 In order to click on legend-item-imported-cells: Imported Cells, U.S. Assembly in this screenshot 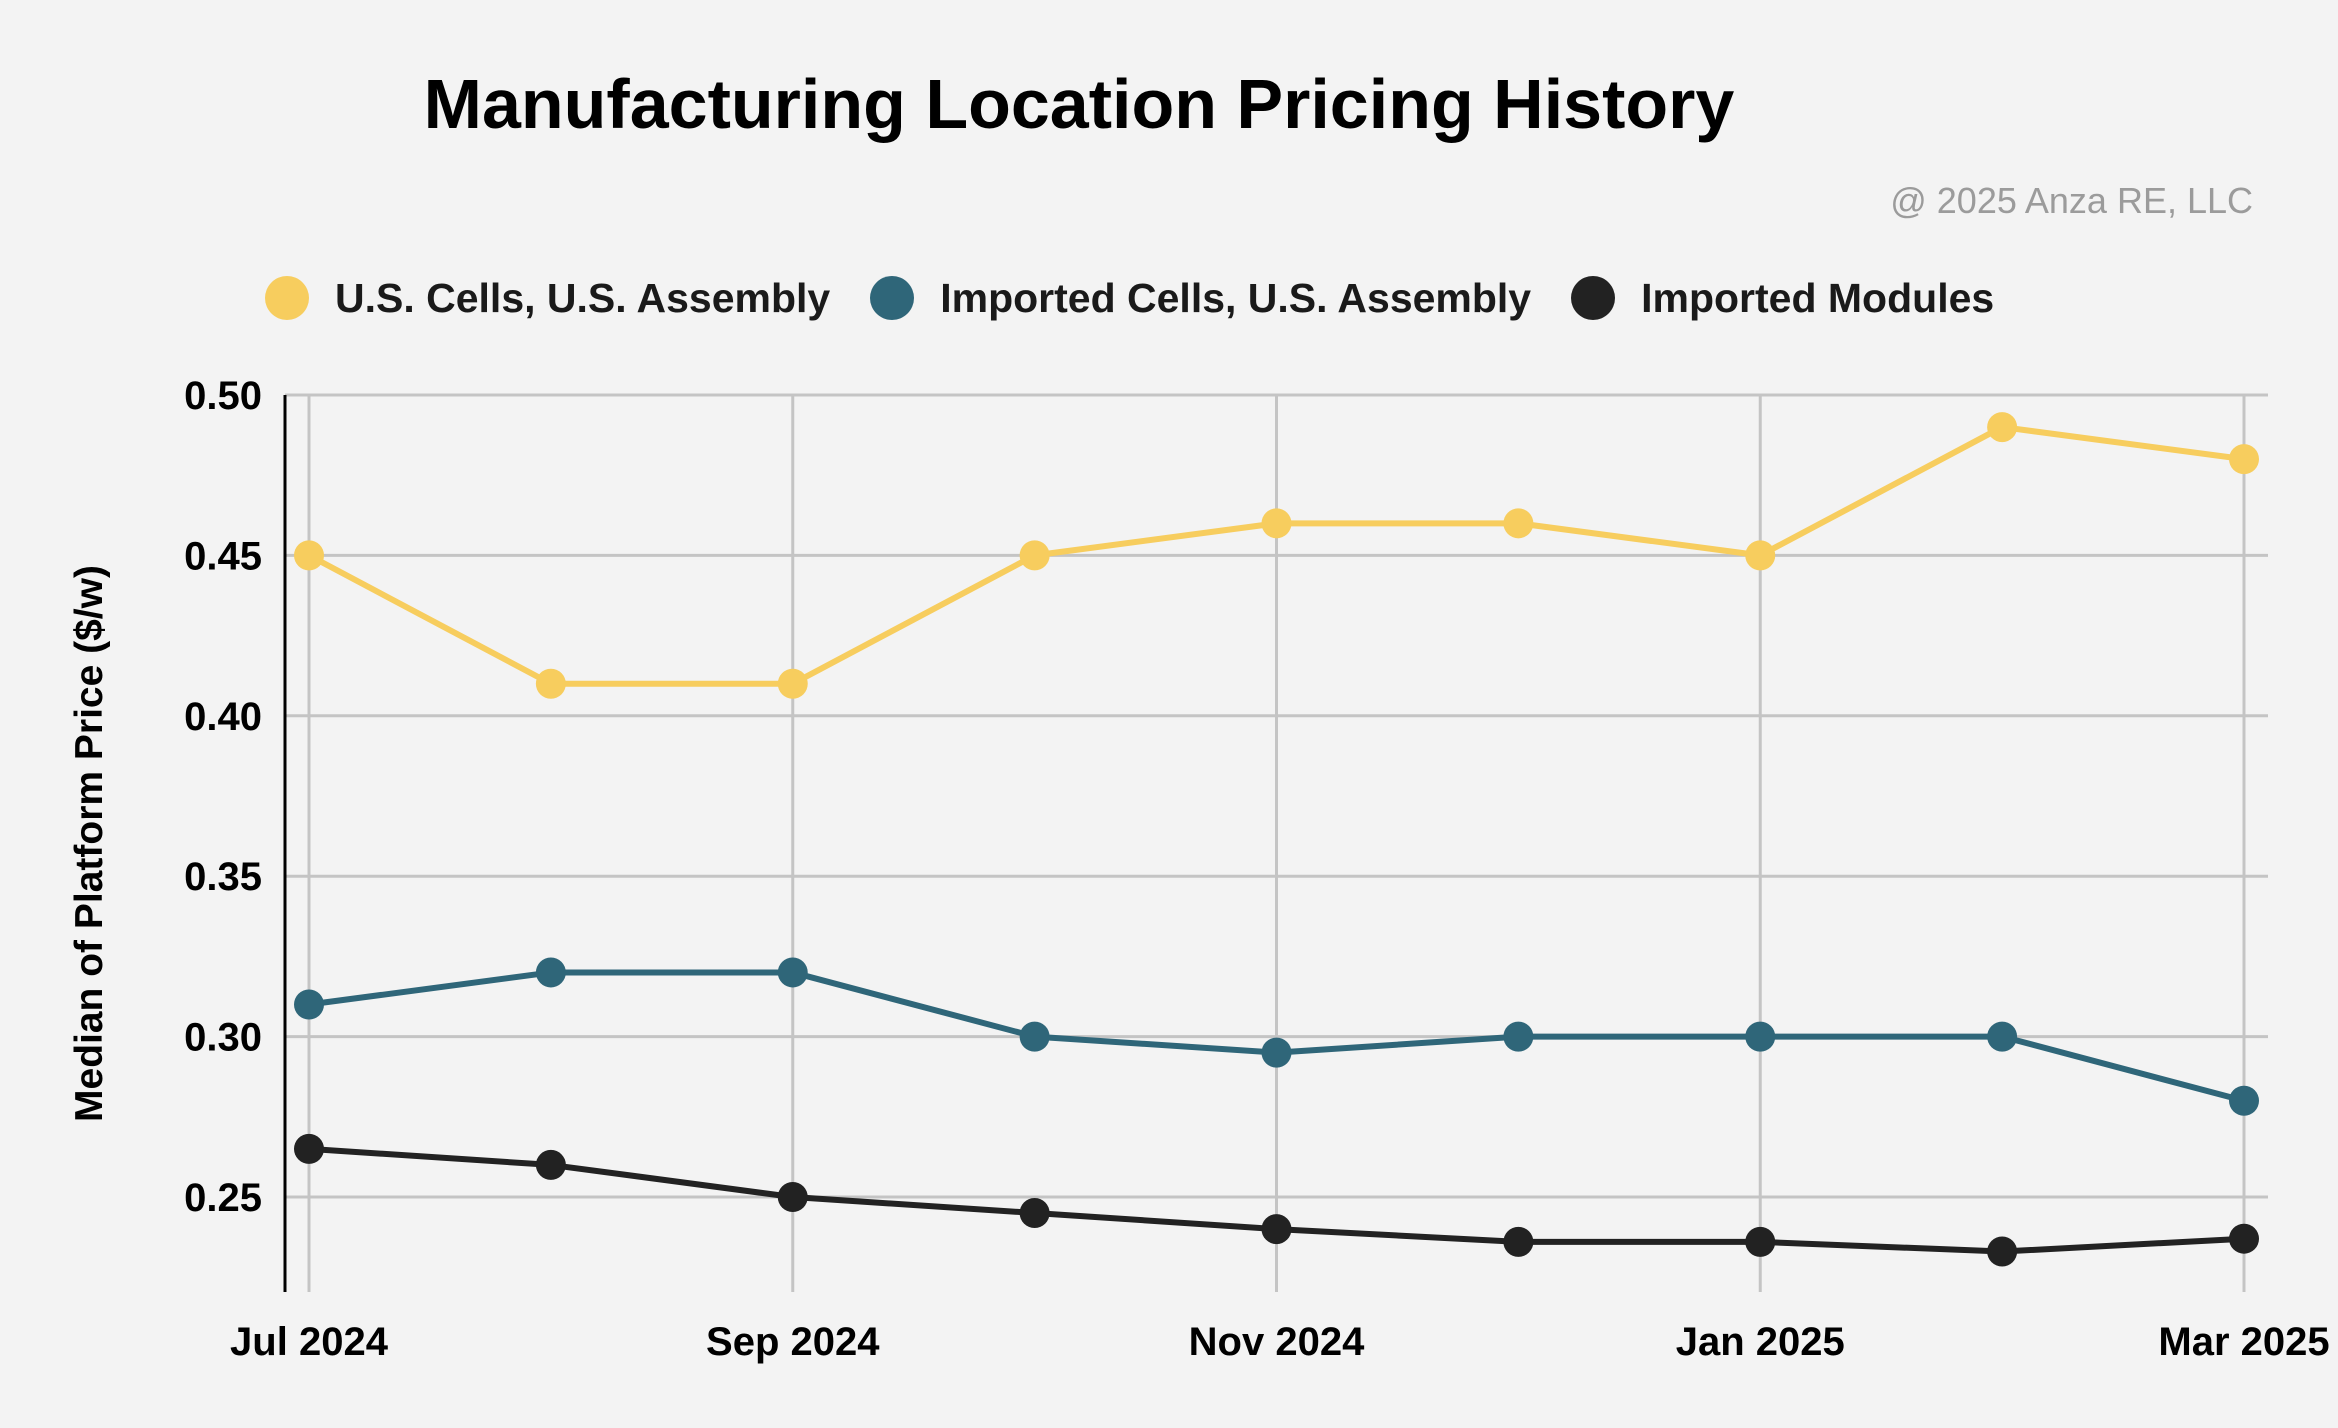, I will do `click(1200, 298)`.